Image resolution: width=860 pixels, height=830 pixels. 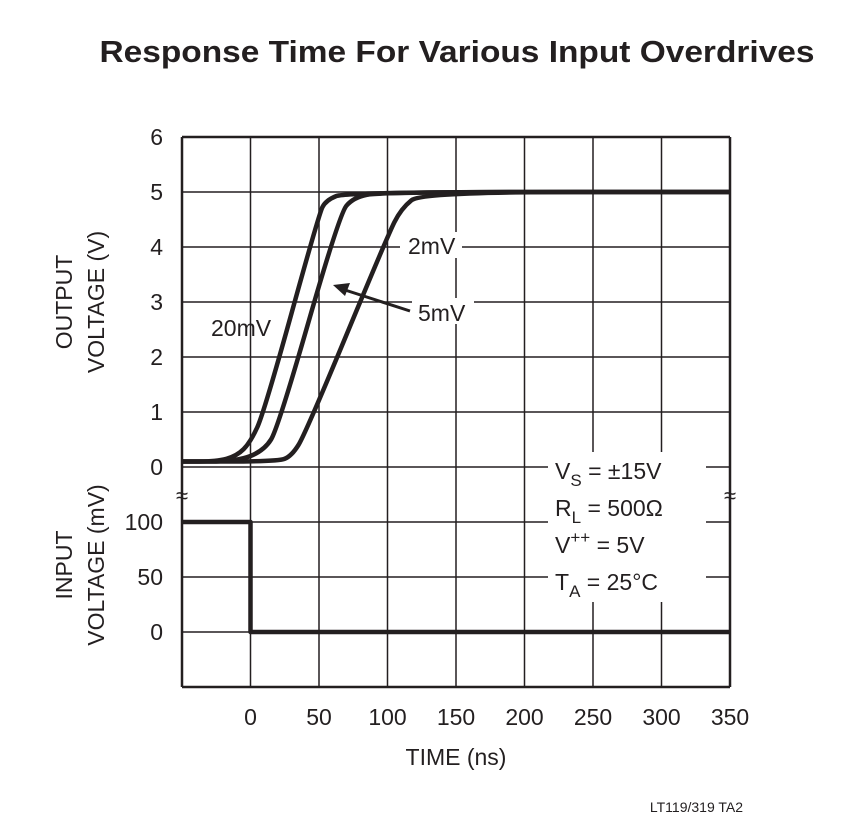 What do you see at coordinates (608, 474) in the screenshot?
I see `condition-text: VS = ±15V` at bounding box center [608, 474].